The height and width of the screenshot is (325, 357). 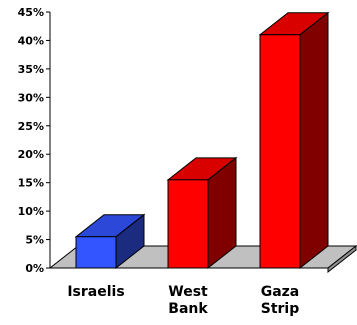 I want to click on category-label-line: Strip, so click(x=280, y=309).